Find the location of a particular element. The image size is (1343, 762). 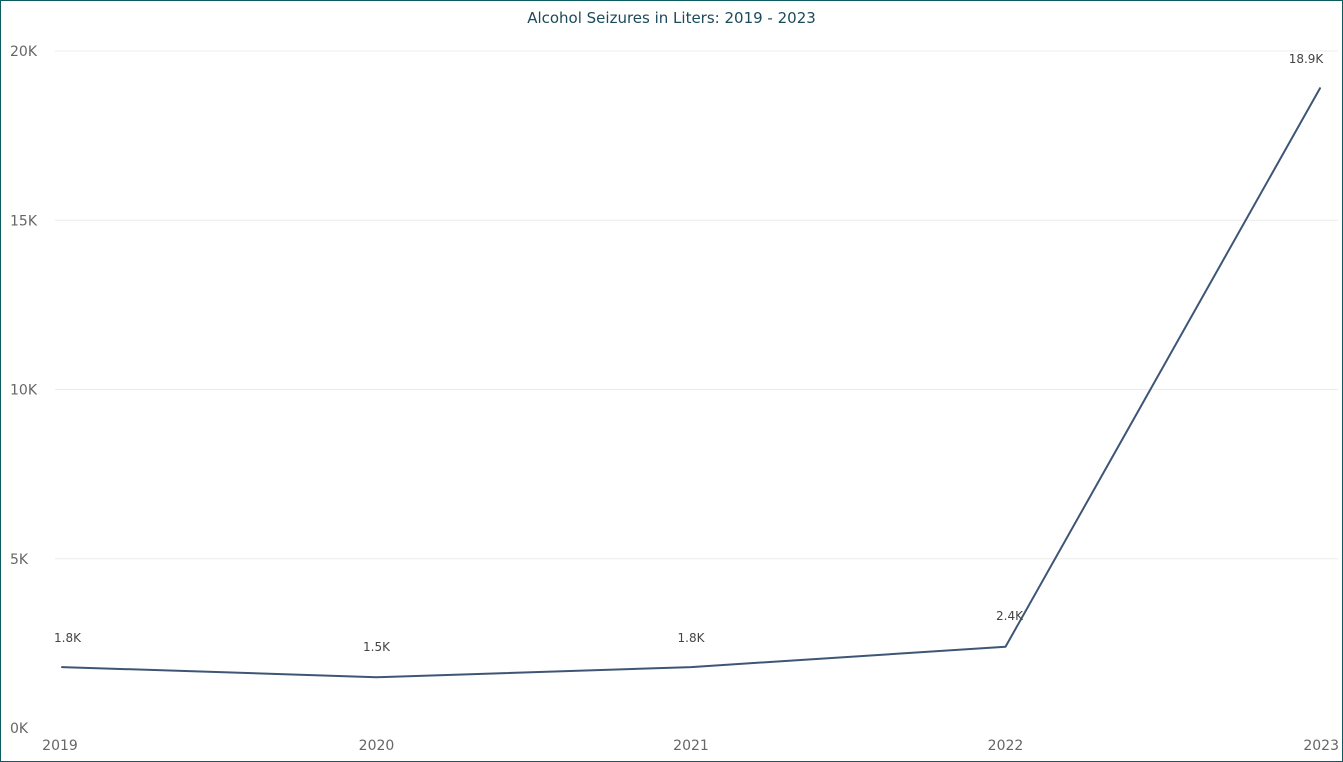

data-label: 18.9K is located at coordinates (1307, 59).